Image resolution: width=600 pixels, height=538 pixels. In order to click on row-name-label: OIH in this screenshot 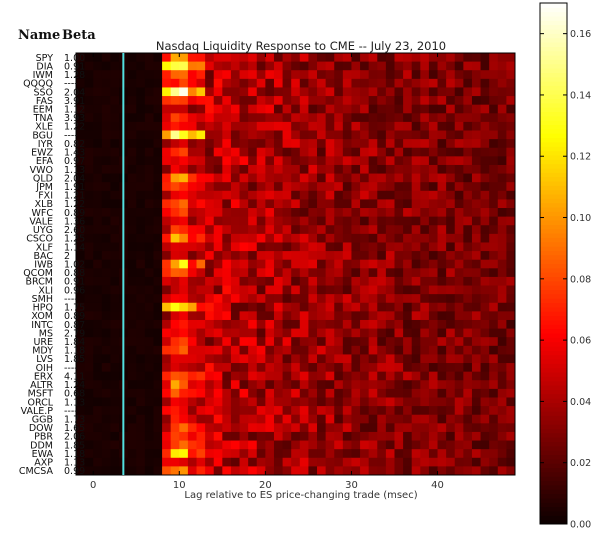, I will do `click(44, 368)`.